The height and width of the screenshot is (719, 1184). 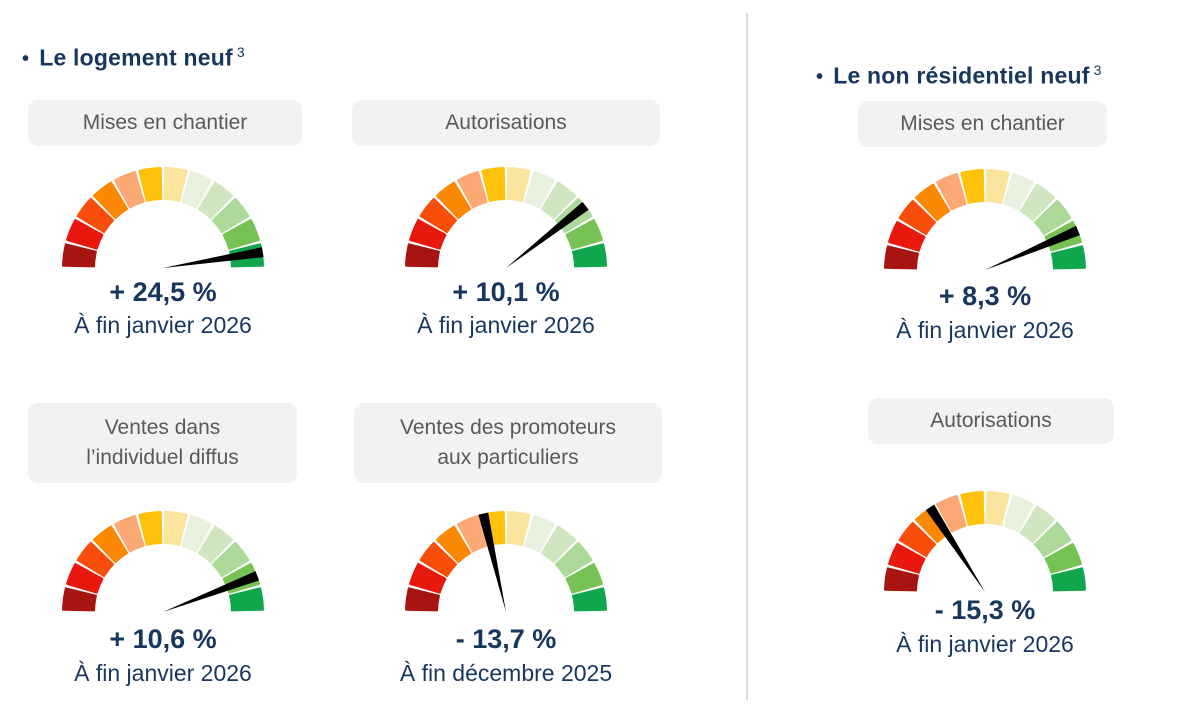 I want to click on gauge-value: + 8,3 %, so click(x=985, y=296).